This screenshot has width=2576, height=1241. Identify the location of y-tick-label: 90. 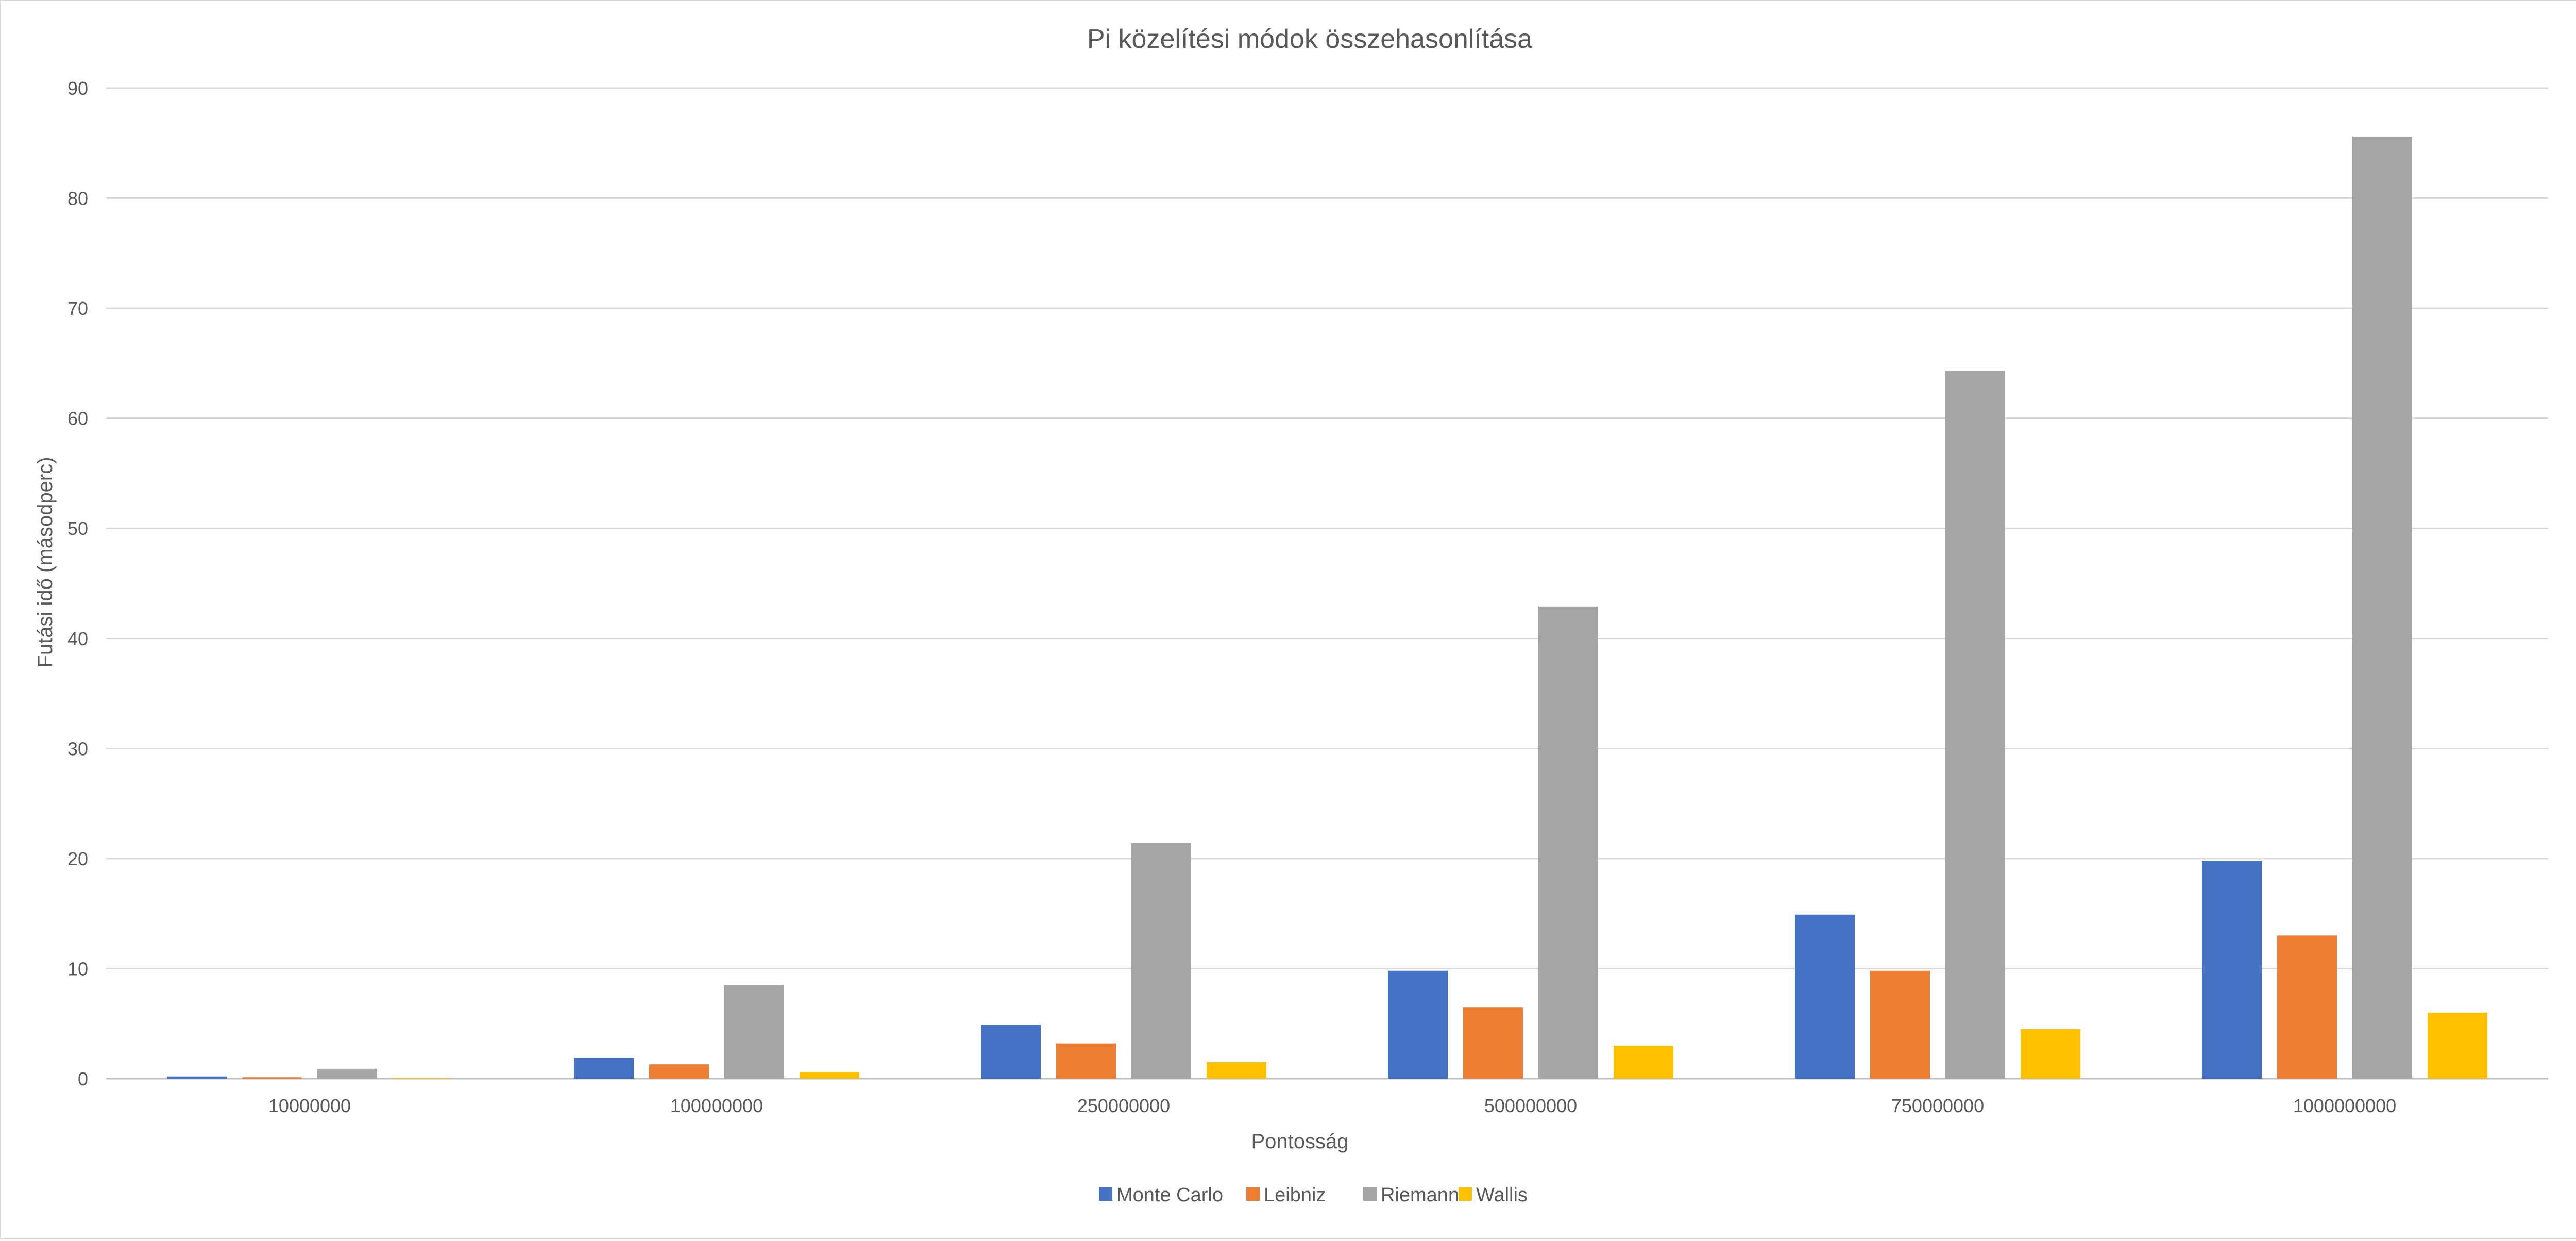
(77, 88).